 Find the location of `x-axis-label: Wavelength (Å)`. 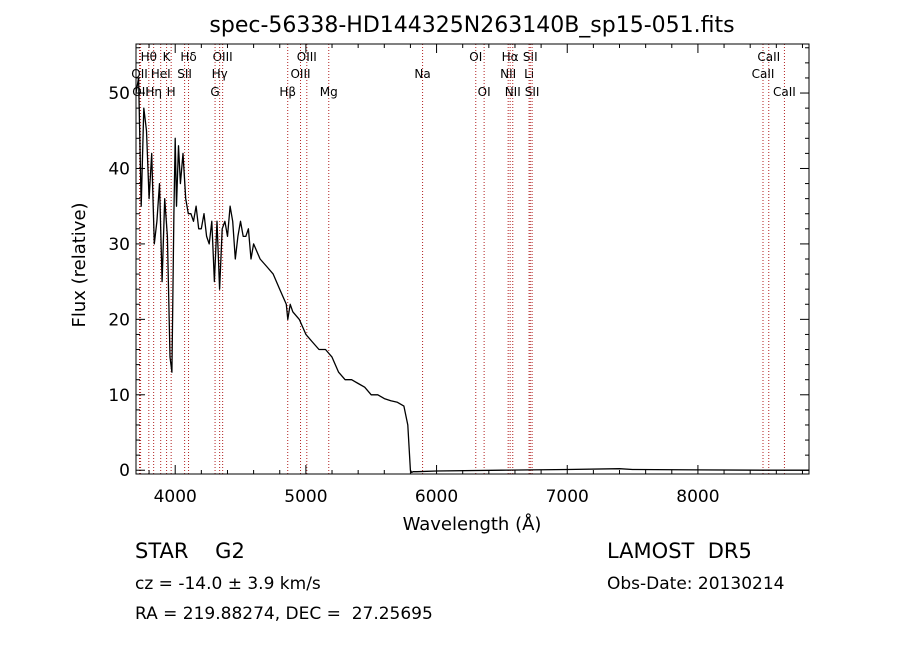

x-axis-label: Wavelength (Å) is located at coordinates (472, 524).